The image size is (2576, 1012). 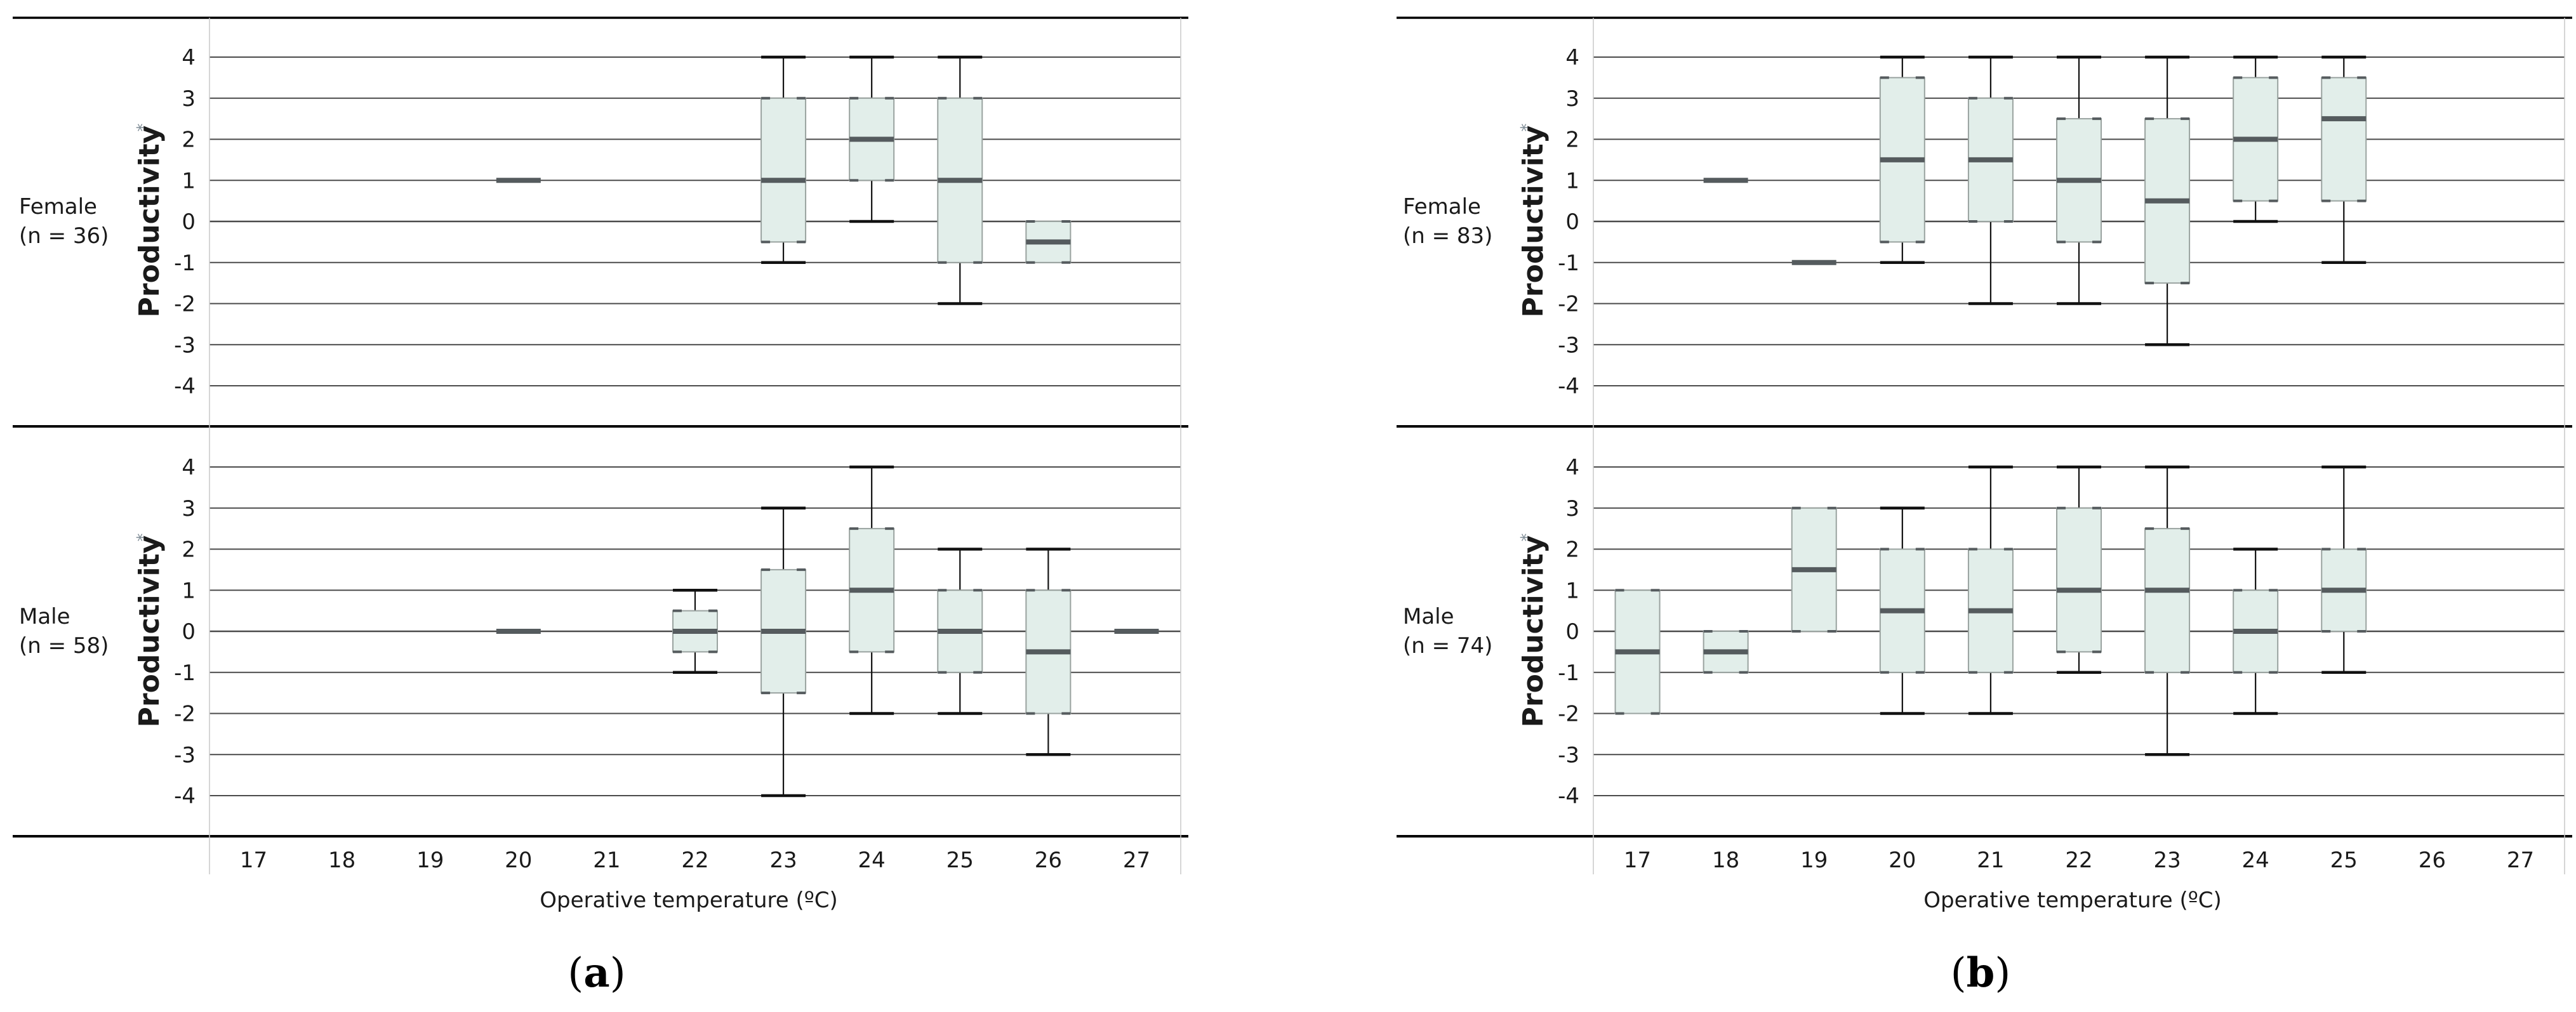 I want to click on x-tick-label: 21, so click(x=606, y=860).